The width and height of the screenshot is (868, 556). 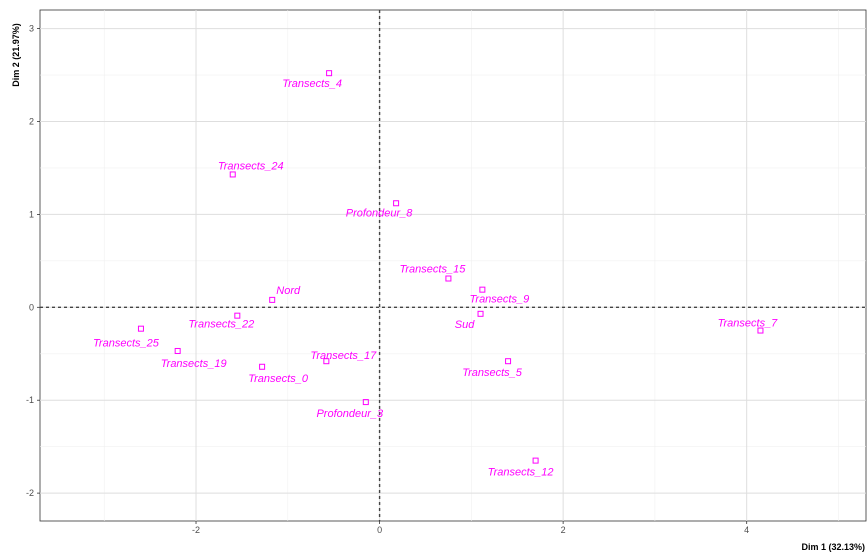 What do you see at coordinates (31, 307) in the screenshot?
I see `y-tick-label: 0` at bounding box center [31, 307].